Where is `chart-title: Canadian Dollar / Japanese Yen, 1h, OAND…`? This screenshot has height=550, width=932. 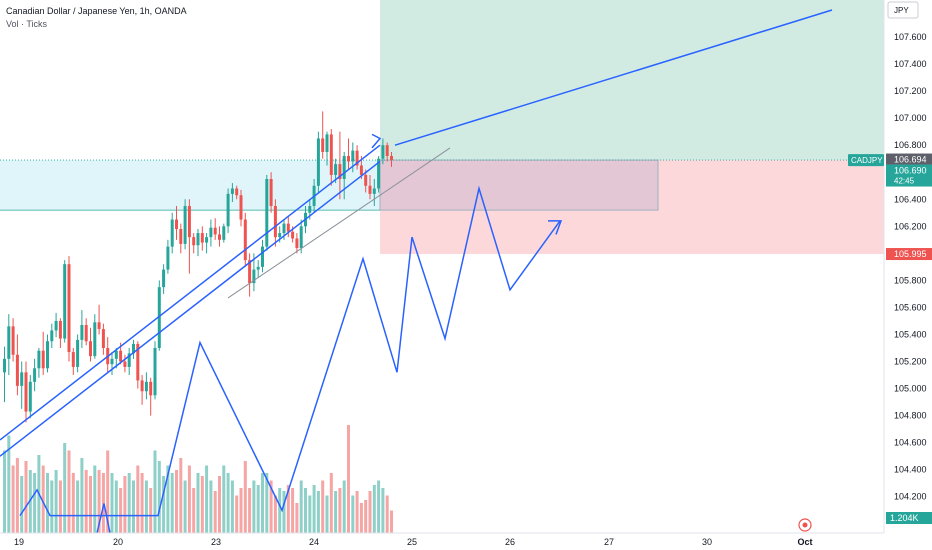
chart-title: Canadian Dollar / Japanese Yen, 1h, OAND… is located at coordinates (96, 11).